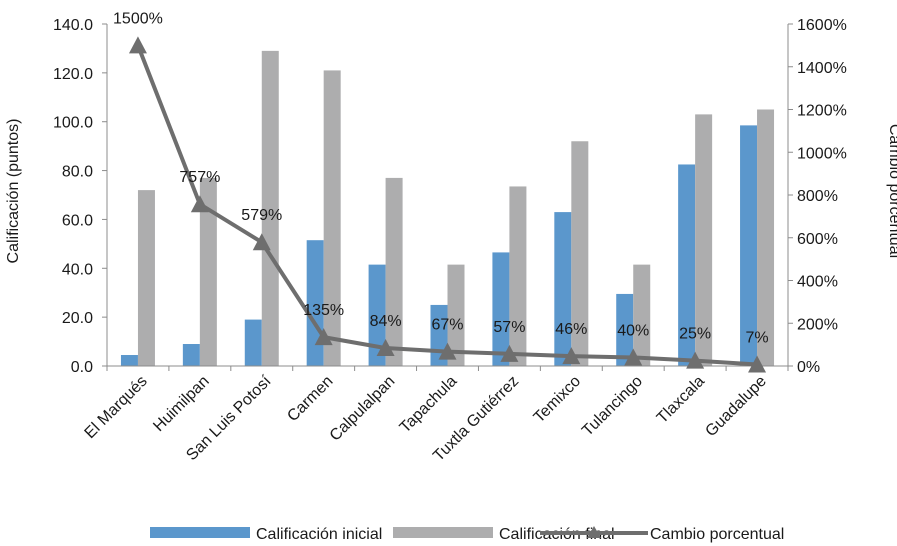  I want to click on data-label-change: 757%, so click(199, 177).